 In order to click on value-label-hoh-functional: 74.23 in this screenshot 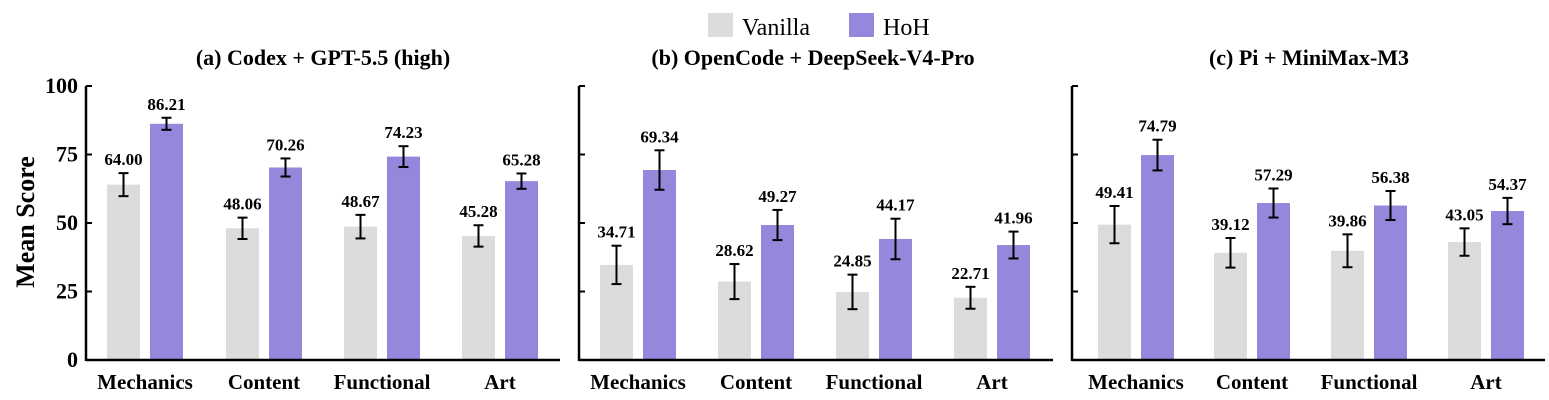, I will do `click(403, 132)`.